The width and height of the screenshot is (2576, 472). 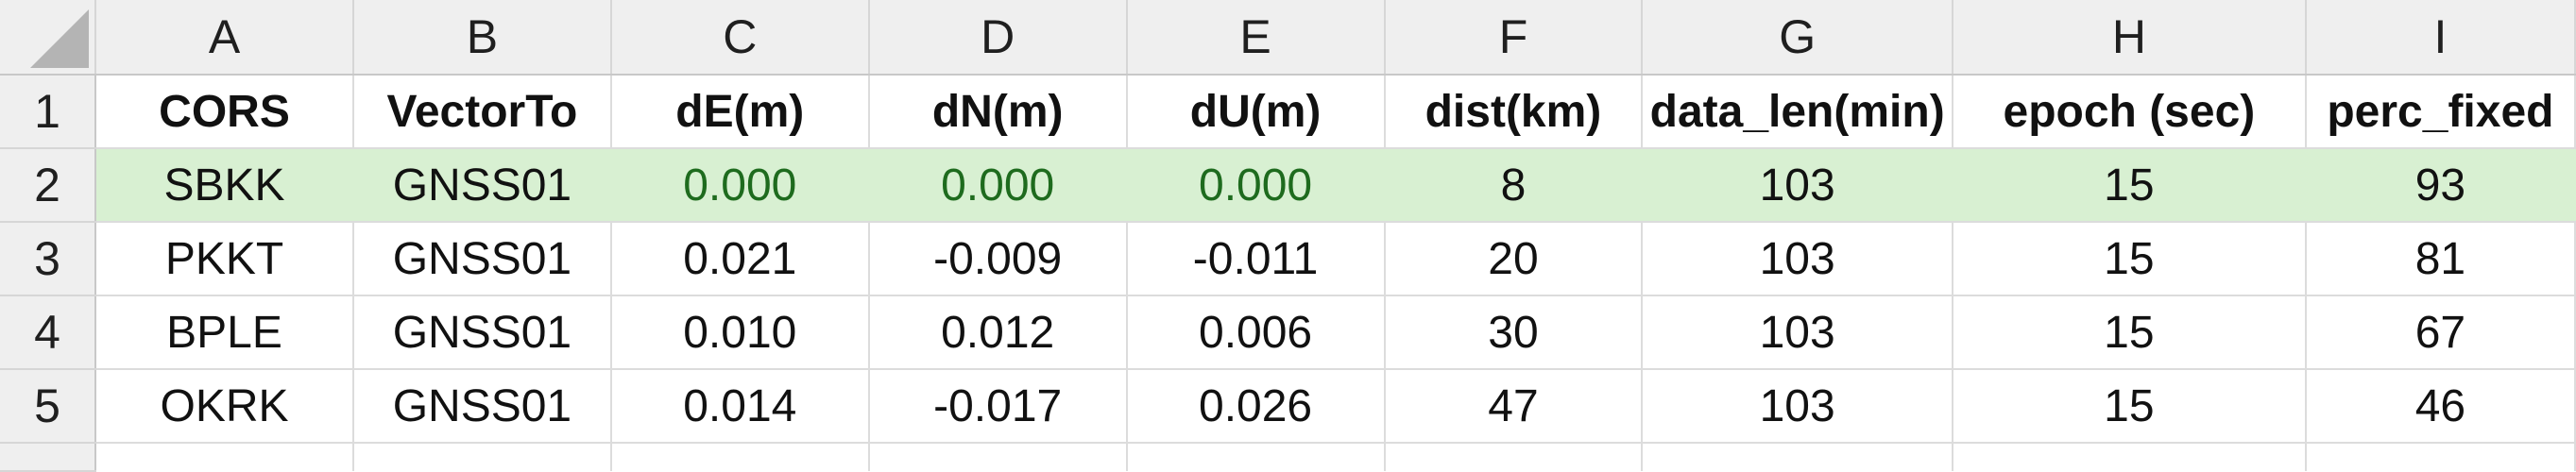 What do you see at coordinates (1256, 457) in the screenshot?
I see `cell-e6` at bounding box center [1256, 457].